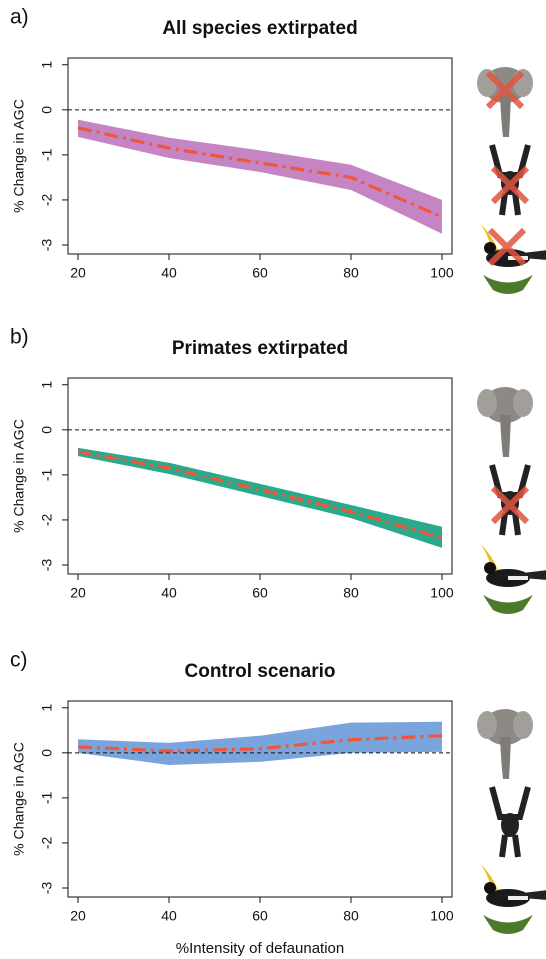  I want to click on panel-label: b), so click(19, 337).